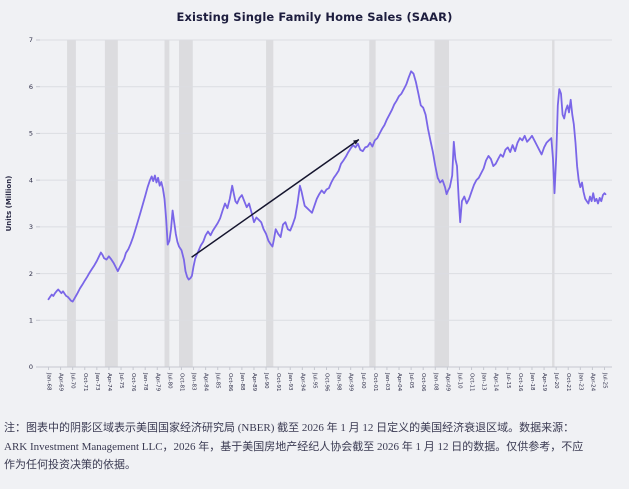  I want to click on svg-text: Apr-99, so click(351, 382).